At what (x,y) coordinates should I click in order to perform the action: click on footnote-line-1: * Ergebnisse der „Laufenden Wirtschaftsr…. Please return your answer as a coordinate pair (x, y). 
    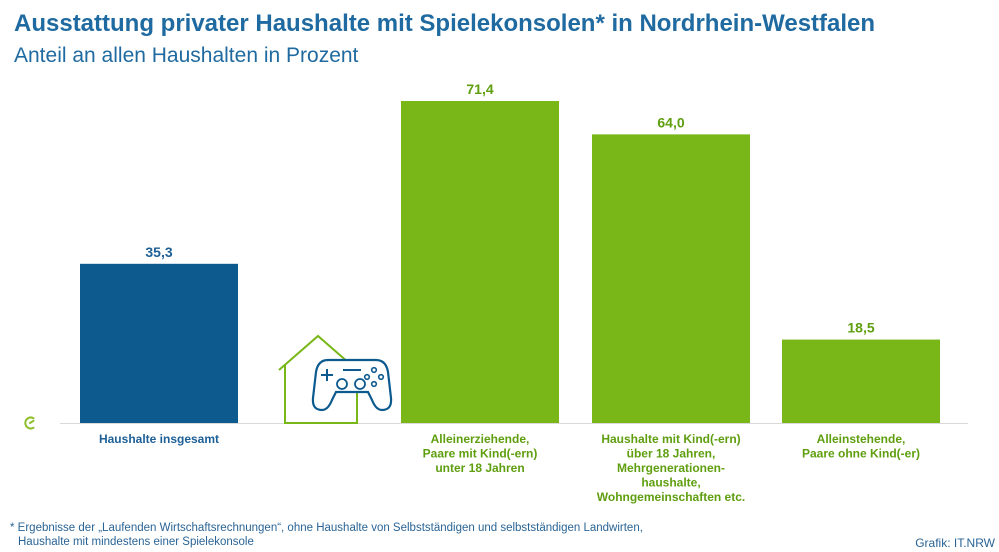
    Looking at the image, I should click on (326, 528).